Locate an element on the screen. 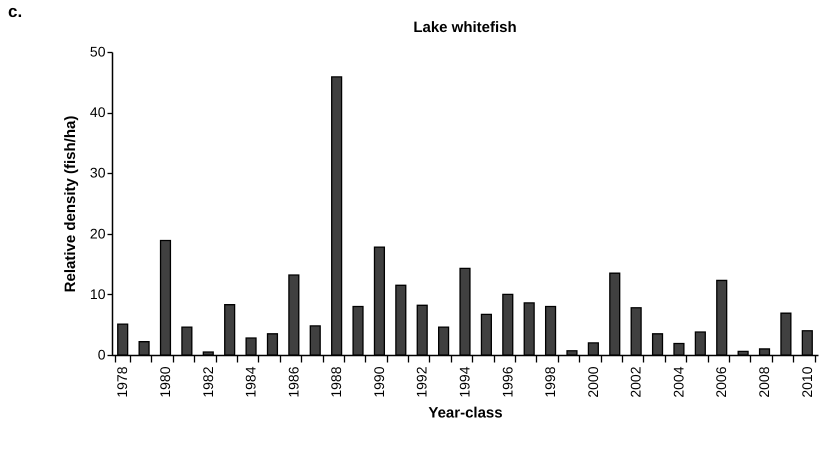 The height and width of the screenshot is (450, 821). x-tick-label: 1980 is located at coordinates (164, 382).